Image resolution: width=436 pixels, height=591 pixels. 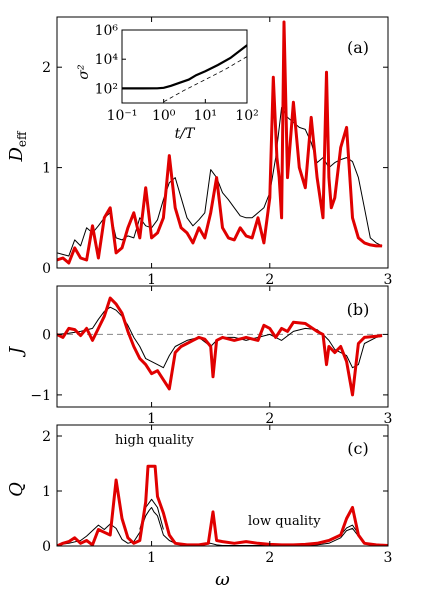 I want to click on panel-label: (c), so click(x=357, y=448).